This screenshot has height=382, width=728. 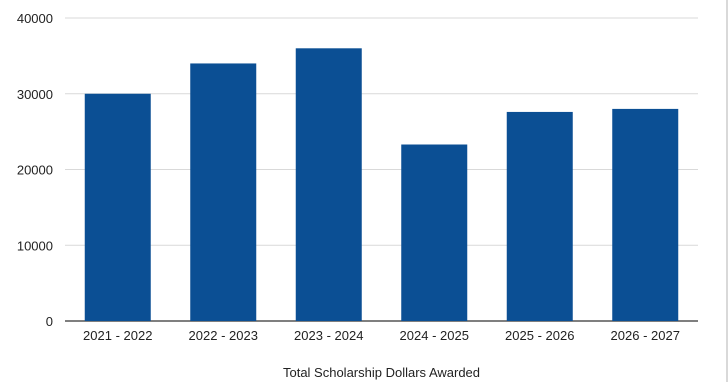 What do you see at coordinates (35, 18) in the screenshot?
I see `y-tick-label: 40000` at bounding box center [35, 18].